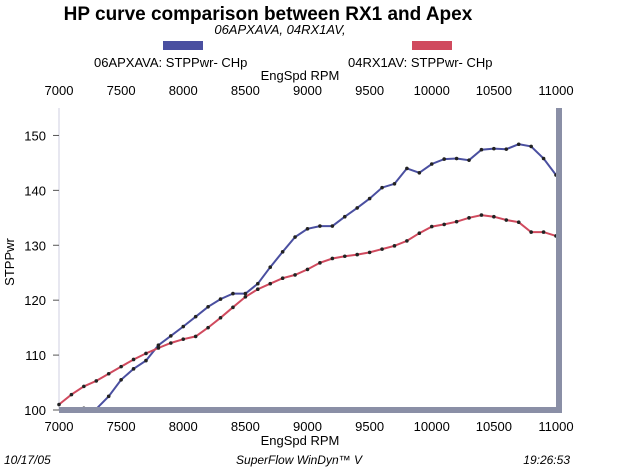 This screenshot has width=640, height=471. I want to click on footer-software: SuperFlow WinDyn™ V, so click(299, 460).